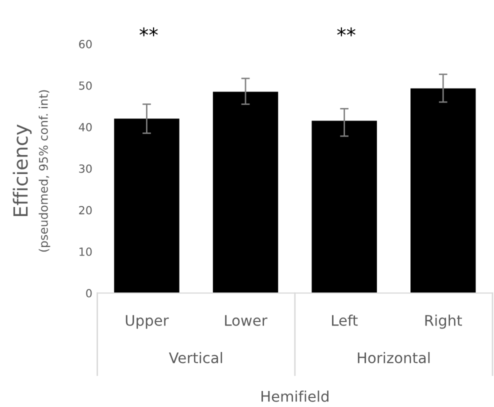 Image resolution: width=494 pixels, height=407 pixels. I want to click on y-axis-title: Efficiency (pseudomed, 95% conf. int), so click(31, 171).